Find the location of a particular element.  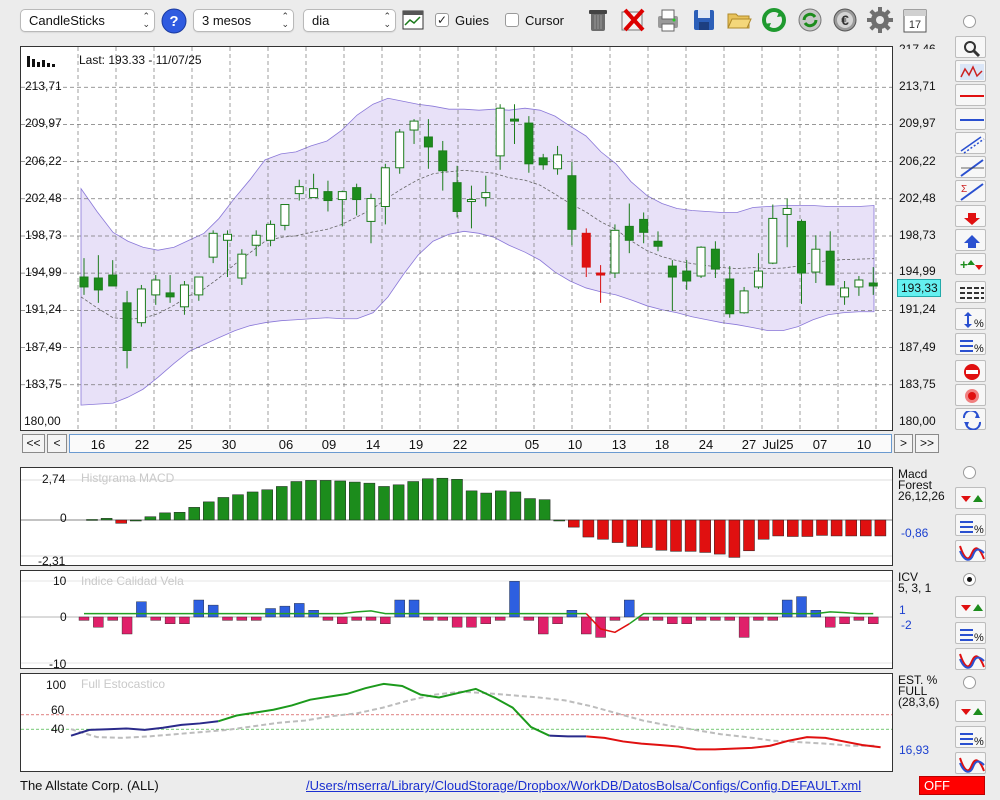

icv-value-bottom: -2 is located at coordinates (906, 625).